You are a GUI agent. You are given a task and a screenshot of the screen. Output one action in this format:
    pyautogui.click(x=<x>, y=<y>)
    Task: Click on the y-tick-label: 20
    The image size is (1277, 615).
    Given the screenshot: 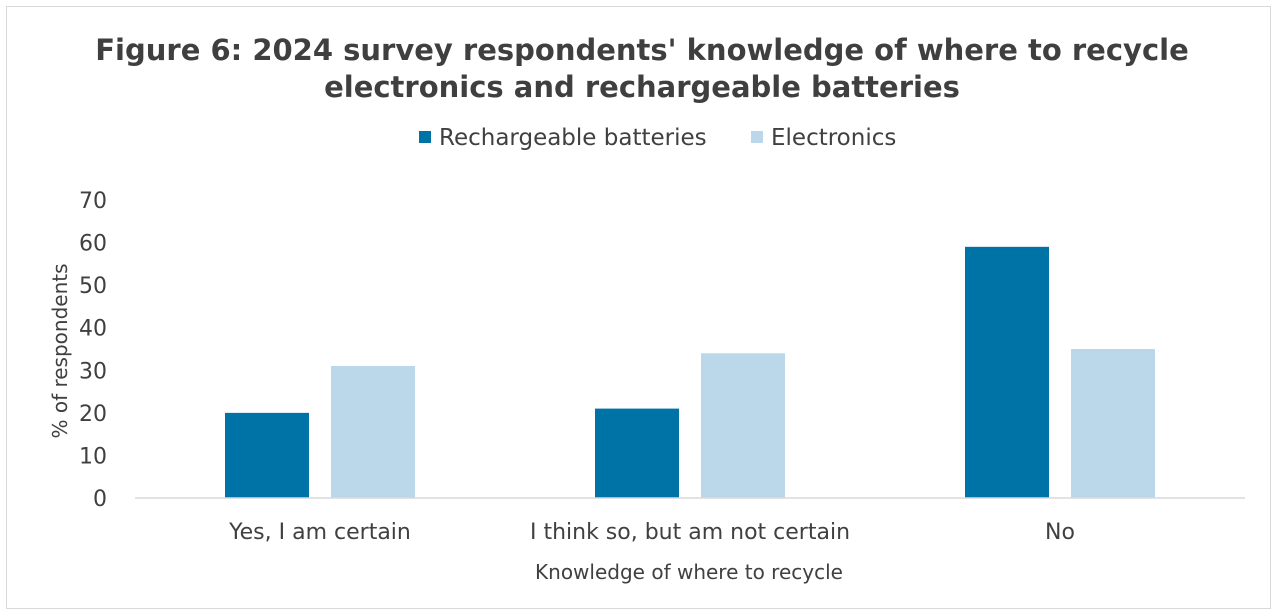 What is the action you would take?
    pyautogui.click(x=93, y=414)
    